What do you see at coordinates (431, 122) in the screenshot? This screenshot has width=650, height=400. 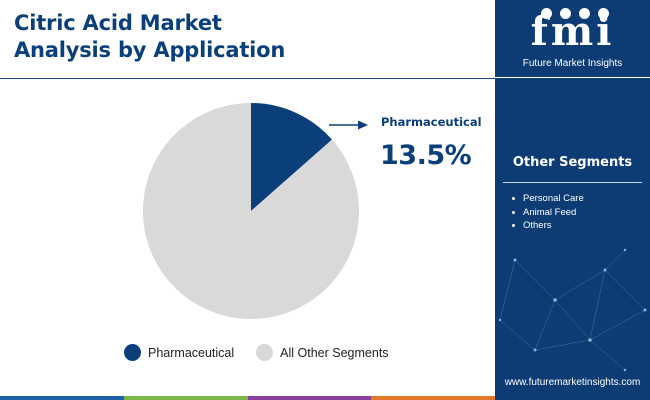 I see `highlight-label: Pharmaceutical` at bounding box center [431, 122].